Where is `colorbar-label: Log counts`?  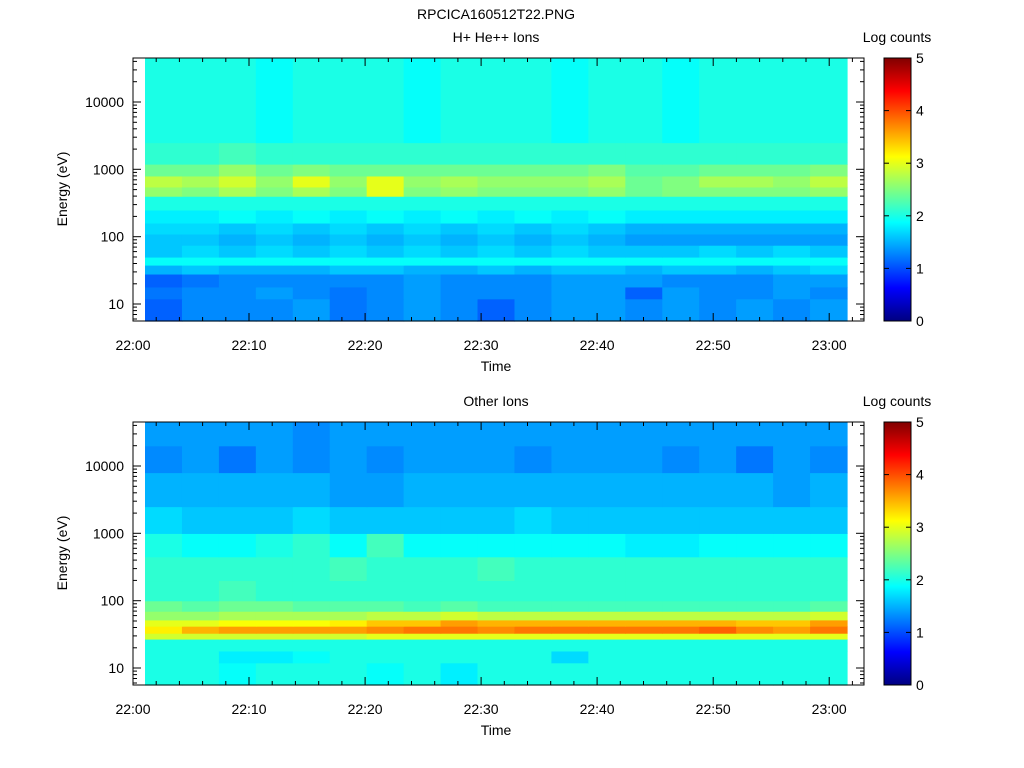 colorbar-label: Log counts is located at coordinates (897, 401).